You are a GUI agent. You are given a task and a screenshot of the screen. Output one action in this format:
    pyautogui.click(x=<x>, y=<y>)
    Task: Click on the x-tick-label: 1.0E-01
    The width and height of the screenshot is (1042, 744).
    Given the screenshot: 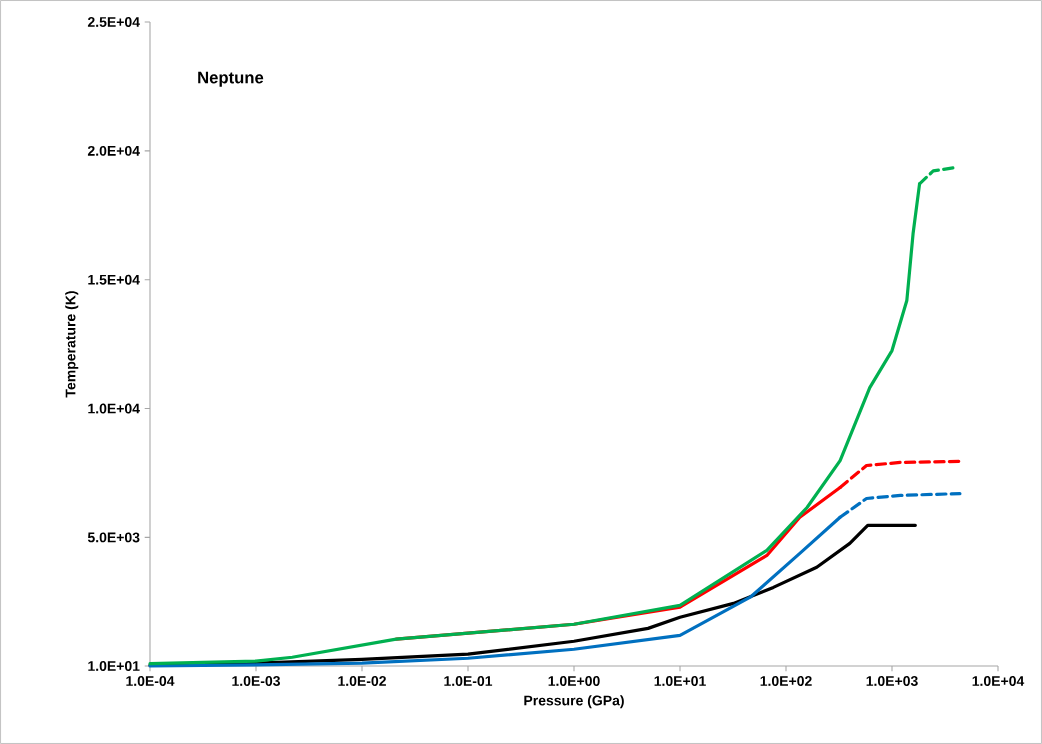 What is the action you would take?
    pyautogui.click(x=468, y=681)
    